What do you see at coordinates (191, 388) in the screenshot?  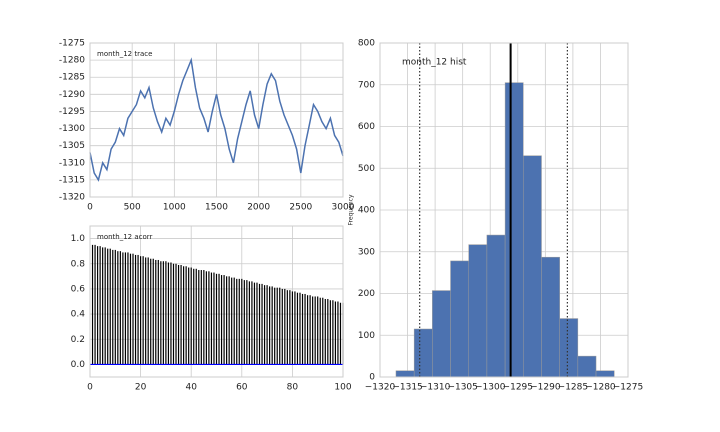 I see `x-tick-label: 40` at bounding box center [191, 388].